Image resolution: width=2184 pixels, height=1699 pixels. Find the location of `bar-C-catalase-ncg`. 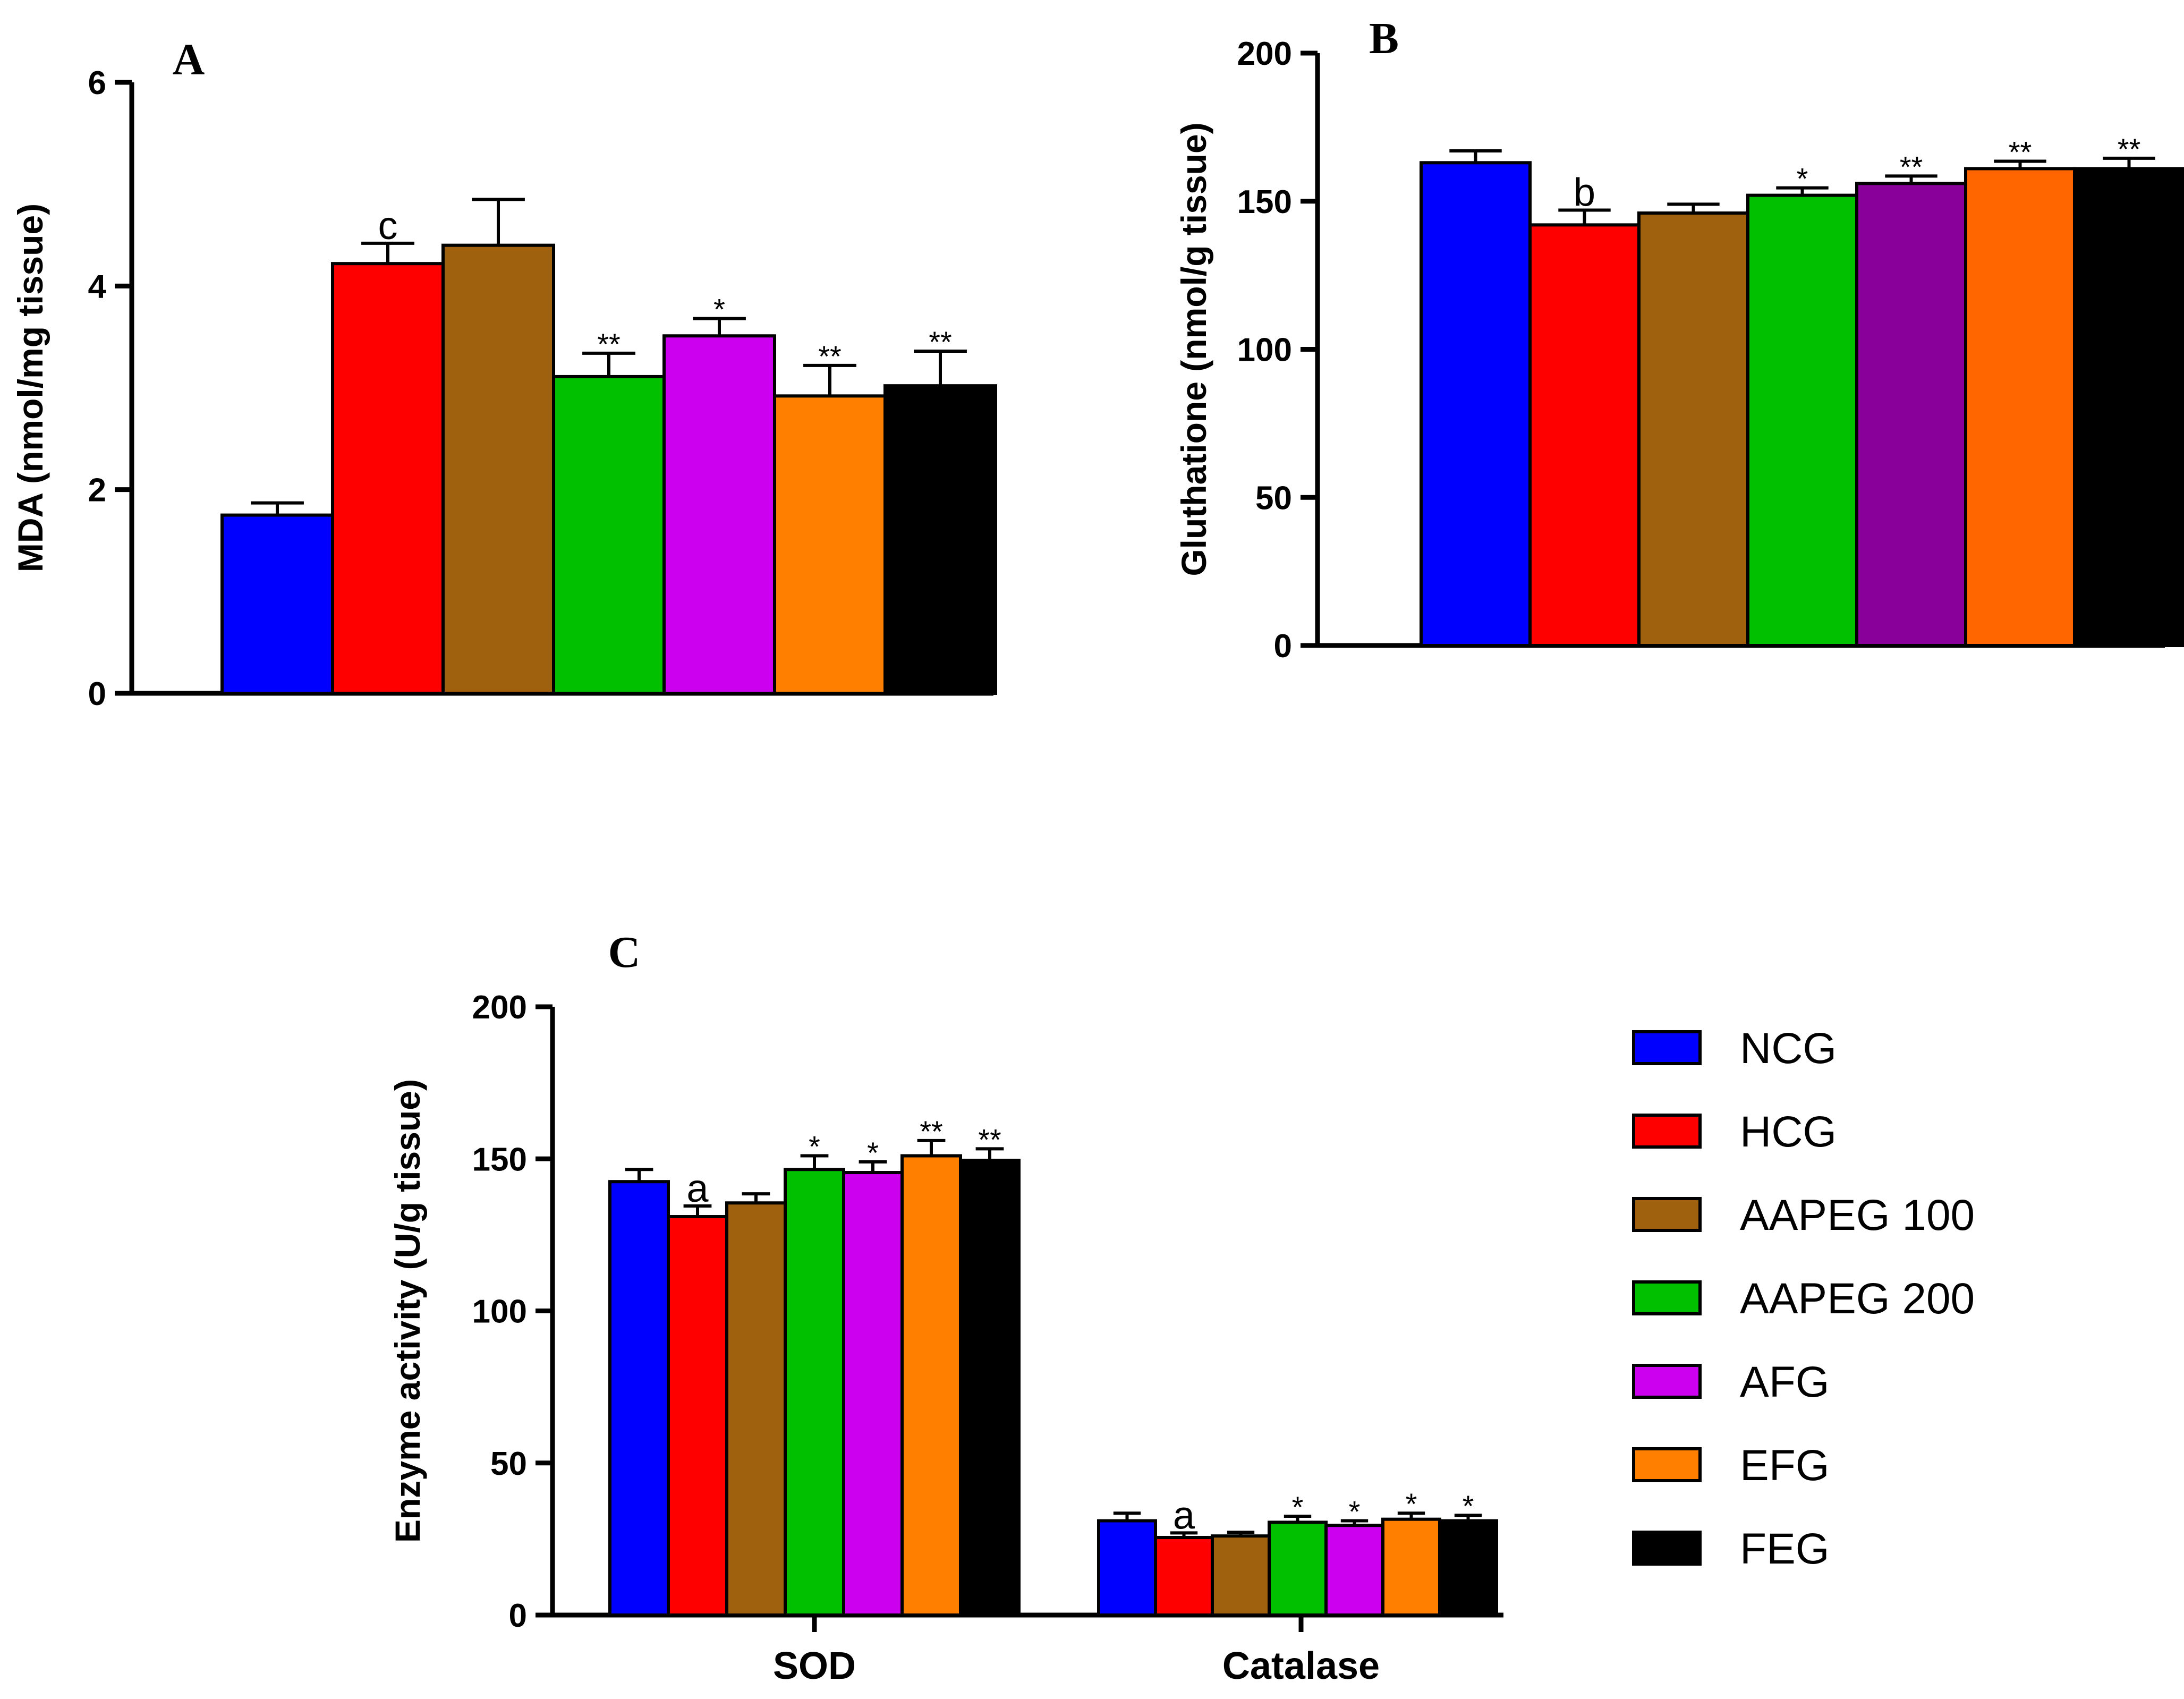

bar-C-catalase-ncg is located at coordinates (1127, 1568).